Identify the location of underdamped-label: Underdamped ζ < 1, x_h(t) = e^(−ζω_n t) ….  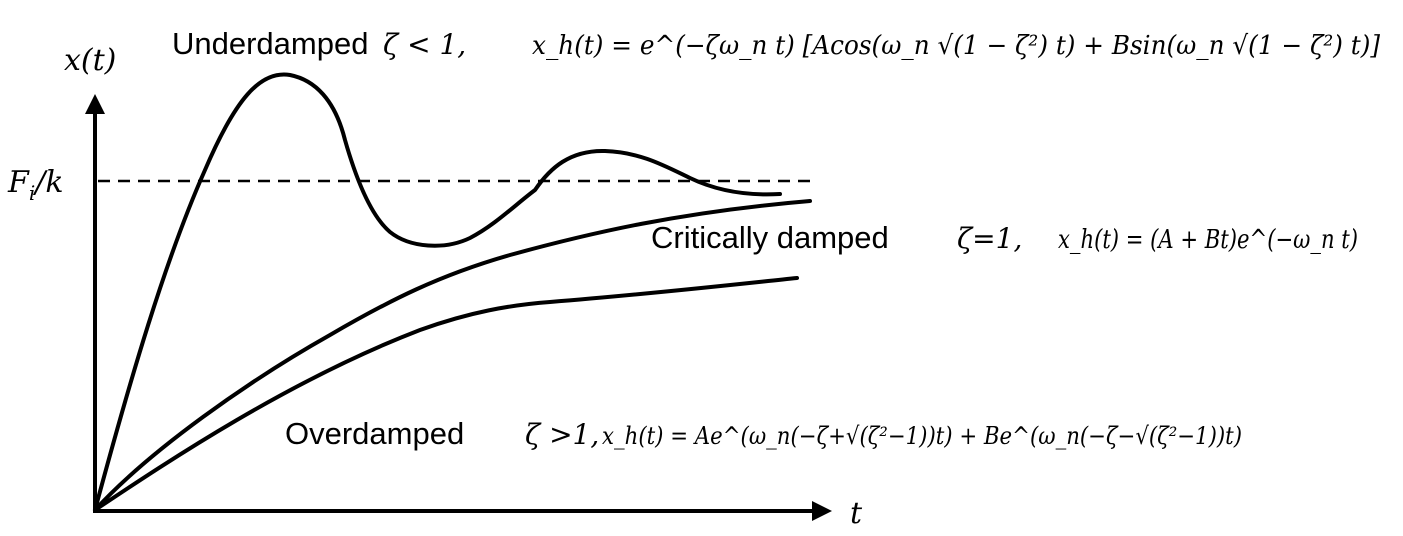
(776, 43).